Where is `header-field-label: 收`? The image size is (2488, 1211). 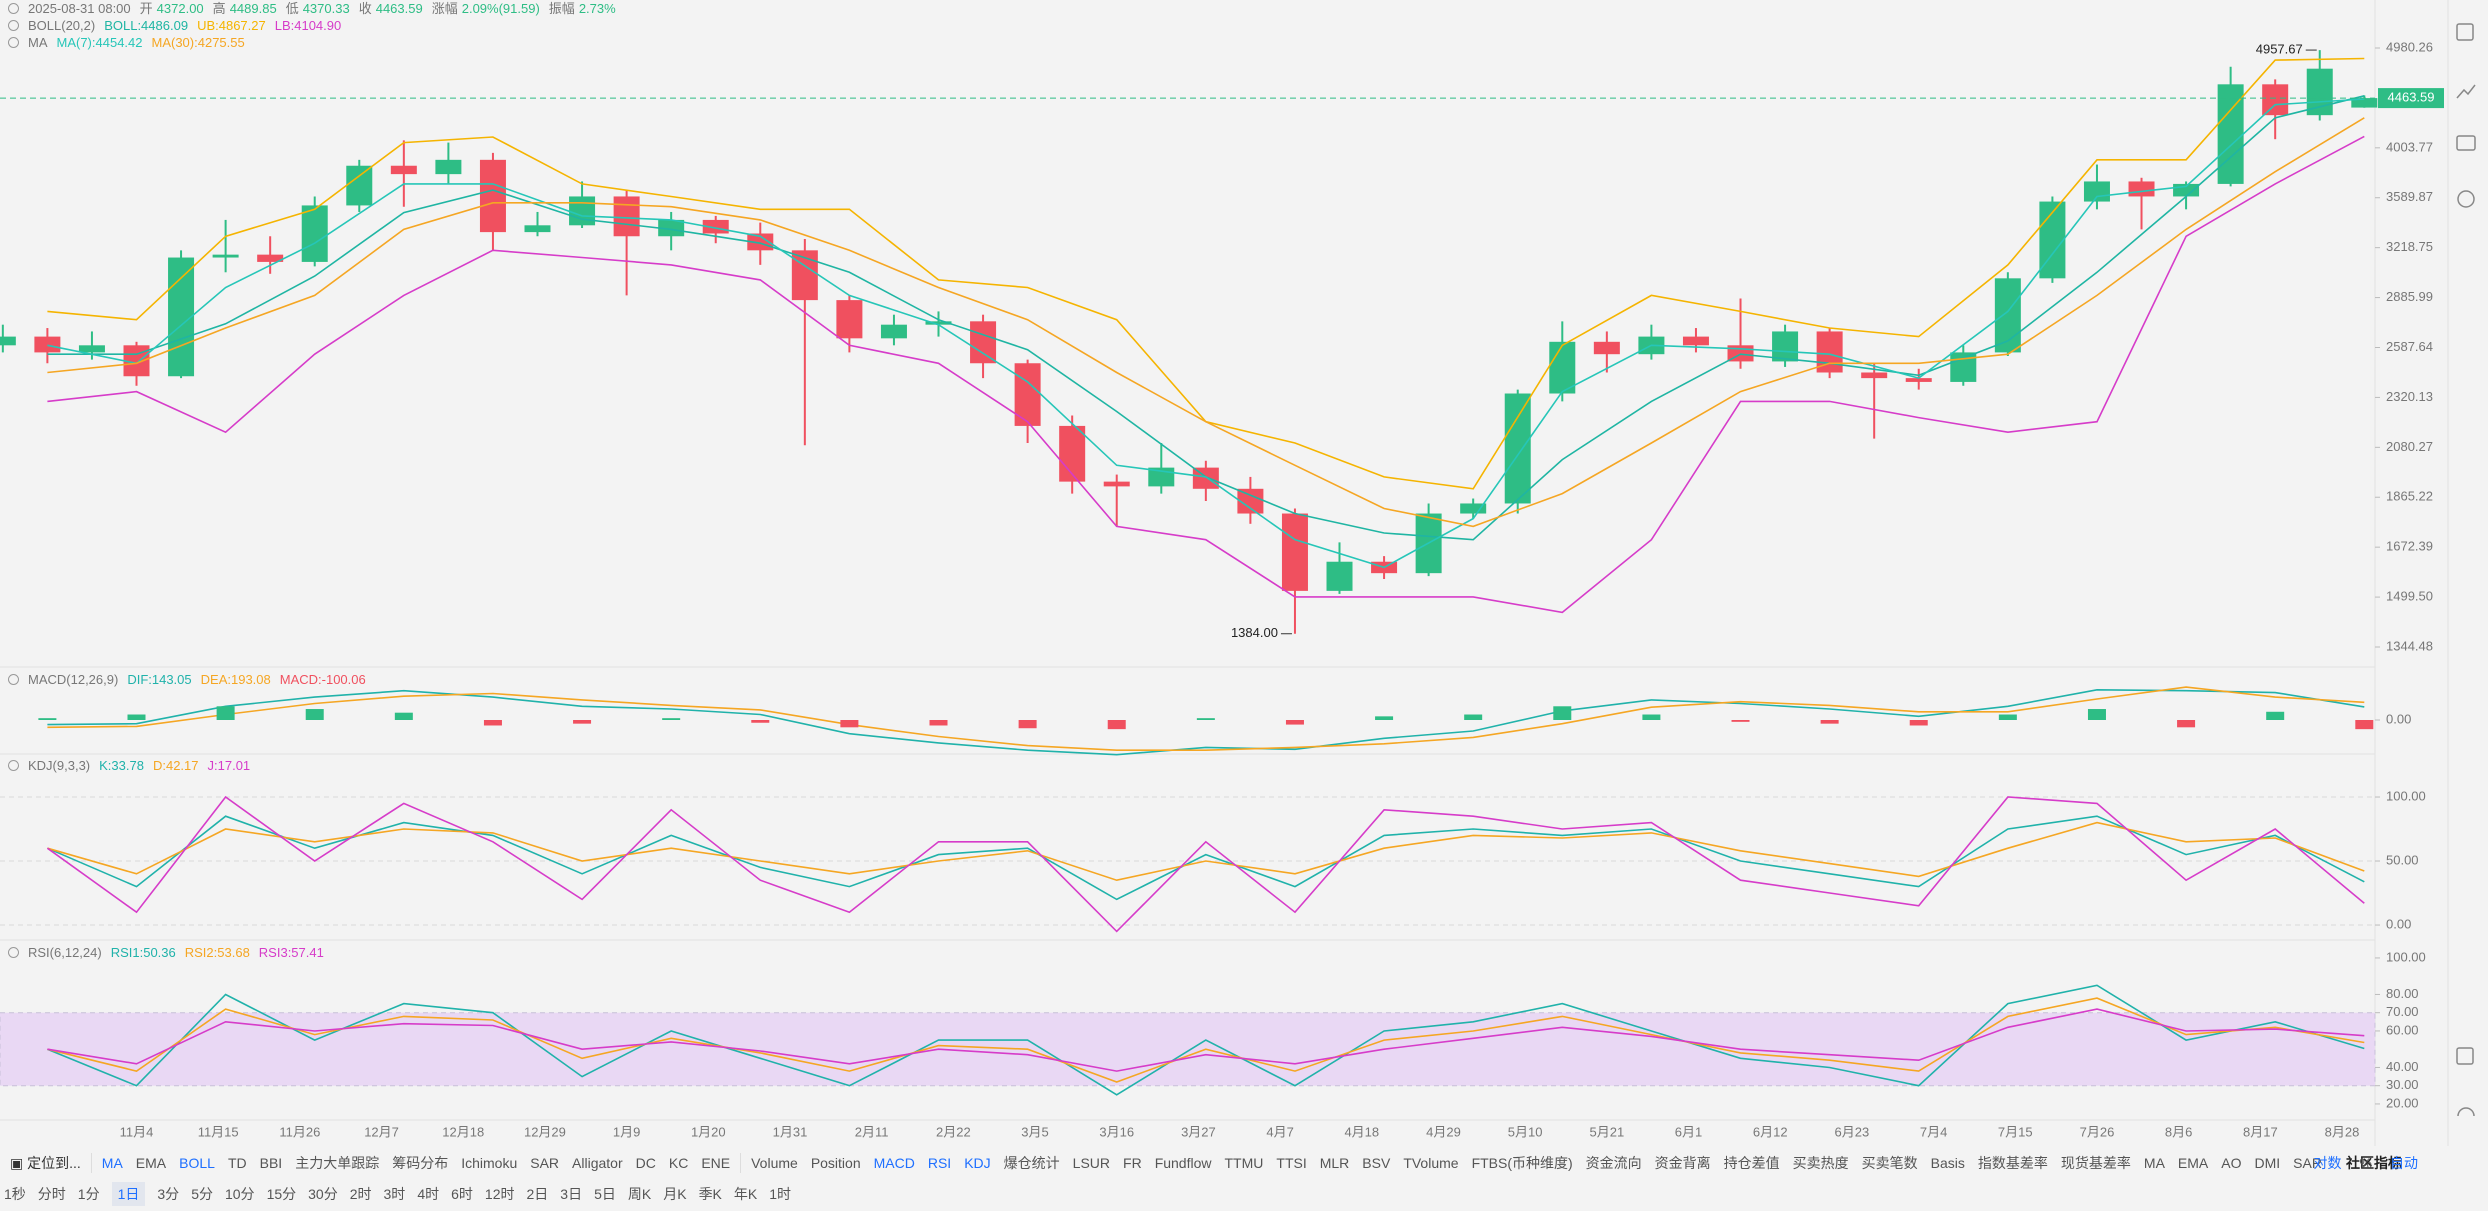
header-field-label: 收 is located at coordinates (365, 8).